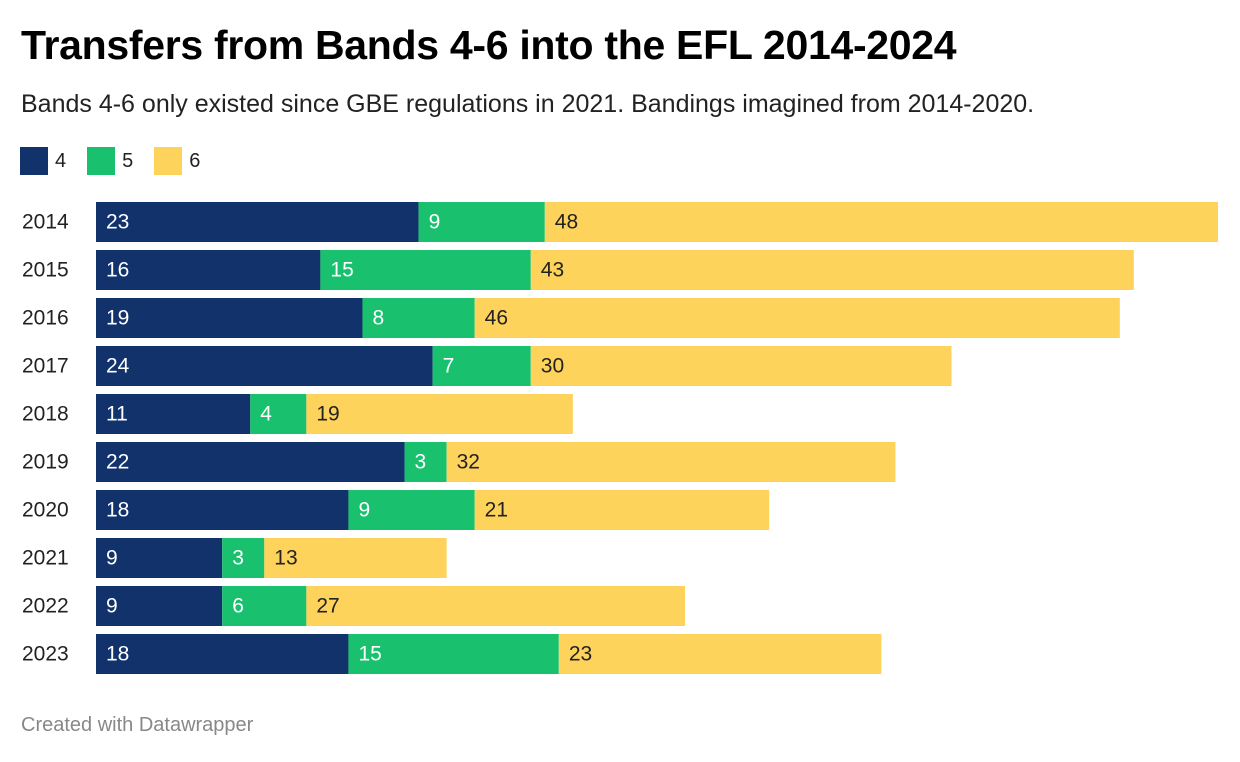 The height and width of the screenshot is (762, 1240). What do you see at coordinates (45, 510) in the screenshot?
I see `category-label-2020: 2020` at bounding box center [45, 510].